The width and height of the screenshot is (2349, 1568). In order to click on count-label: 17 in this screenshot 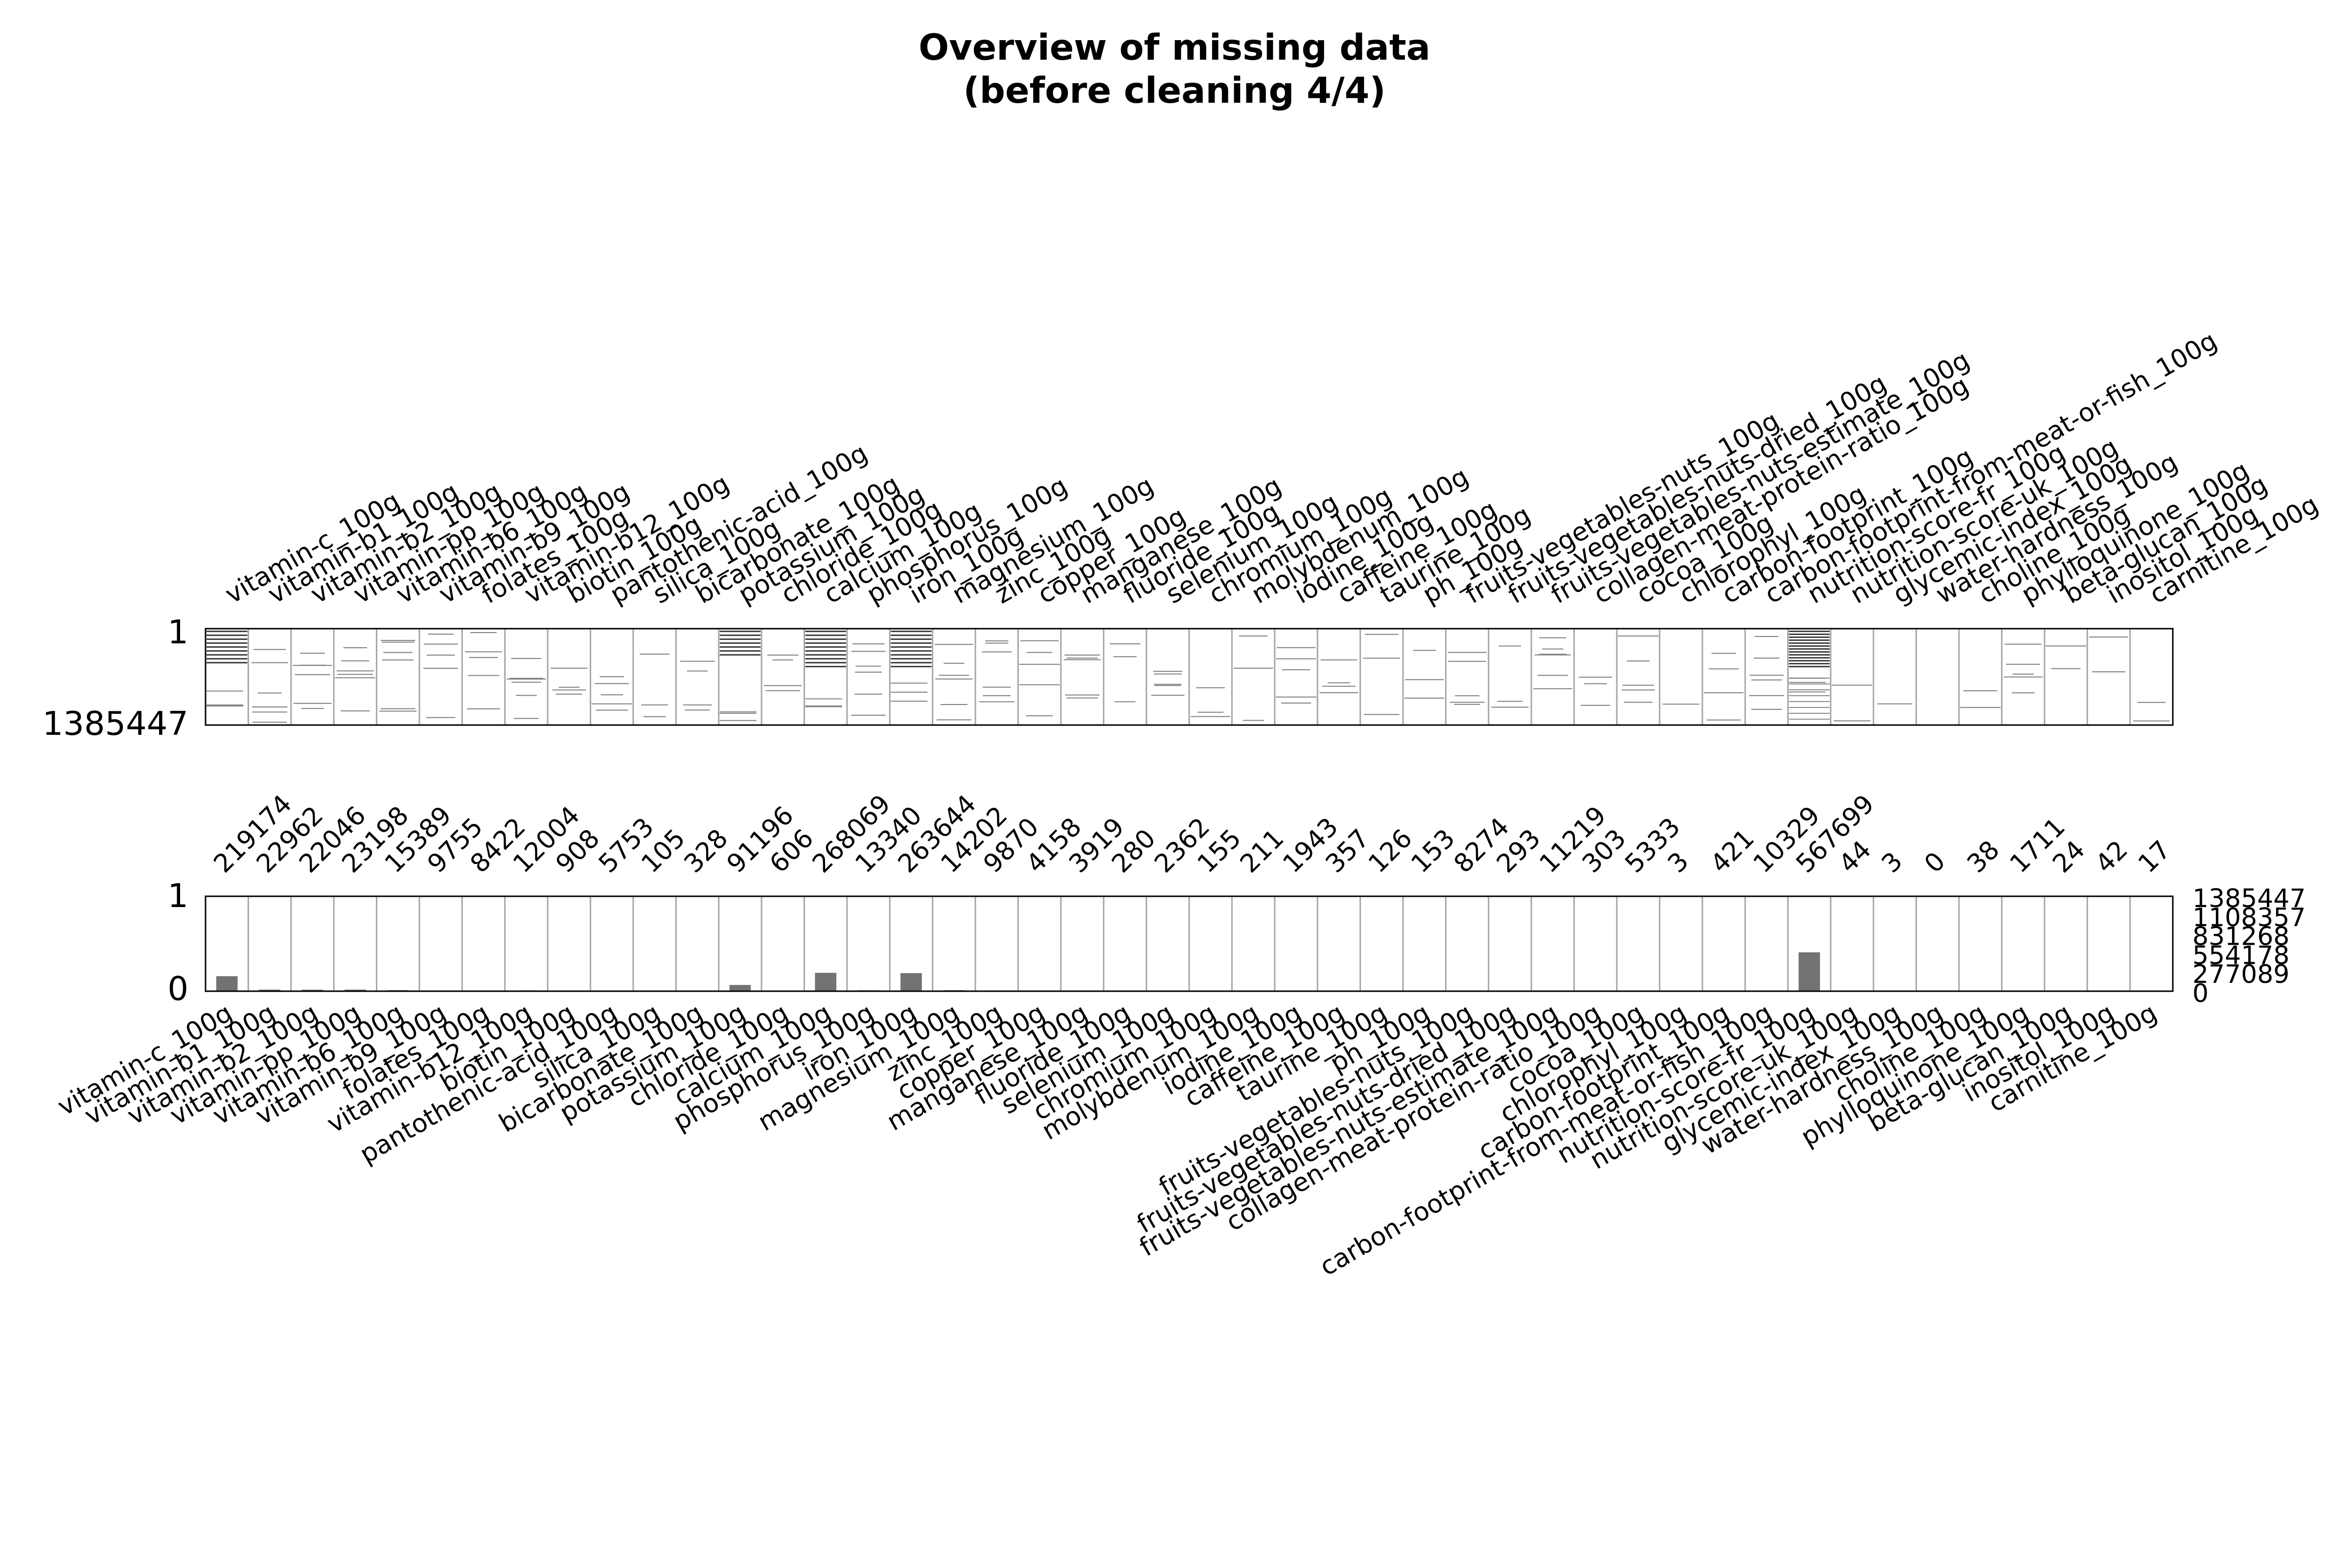, I will do `click(2154, 857)`.